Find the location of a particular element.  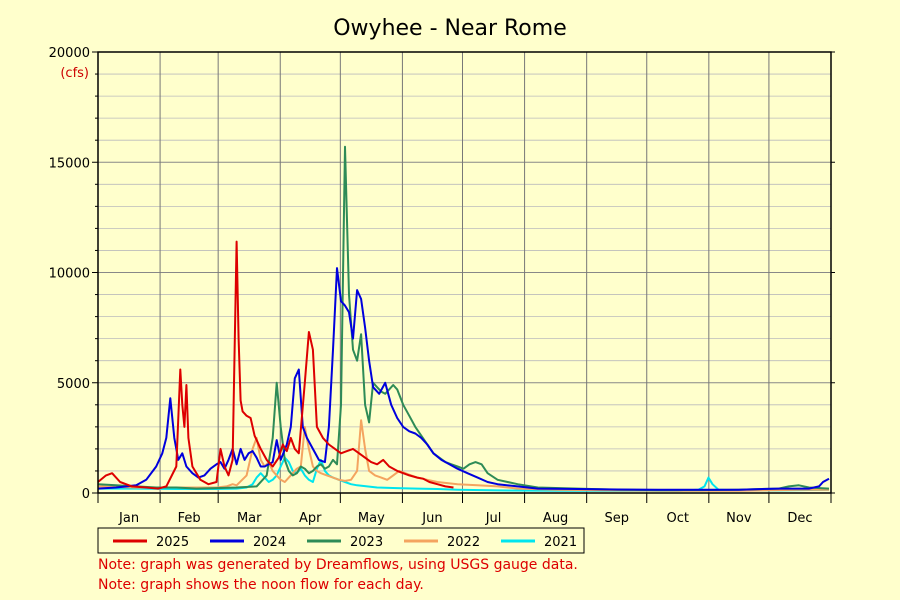

x-axis: Jan Feb Mar Apr May Jun Jul Aug Sep Oct Nov Dec is located at coordinates (464, 509).